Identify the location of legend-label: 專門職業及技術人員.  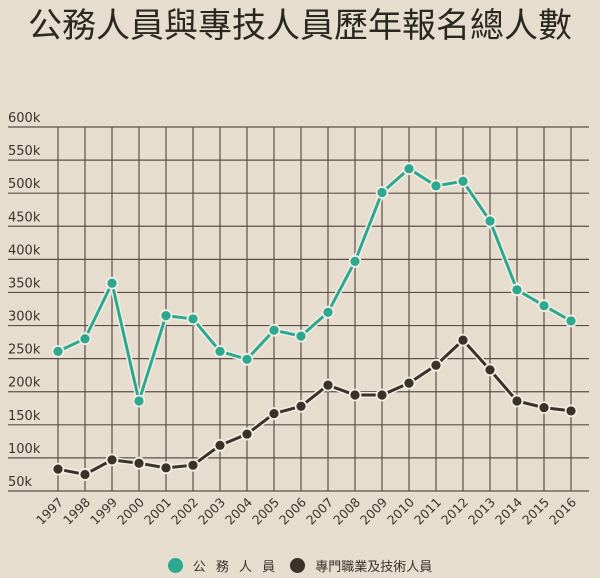
(374, 567).